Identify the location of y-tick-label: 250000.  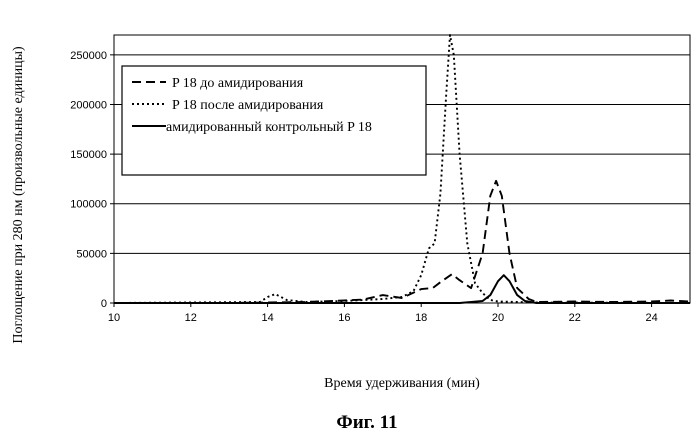
(88, 56).